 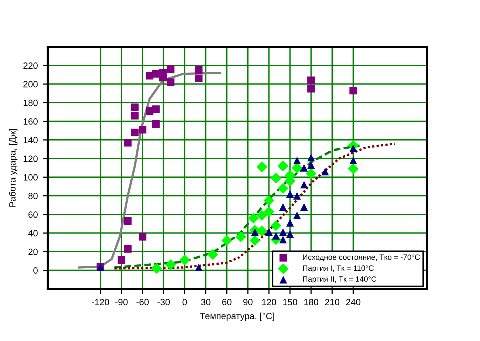 What do you see at coordinates (206, 302) in the screenshot?
I see `x-tick-label: 30` at bounding box center [206, 302].